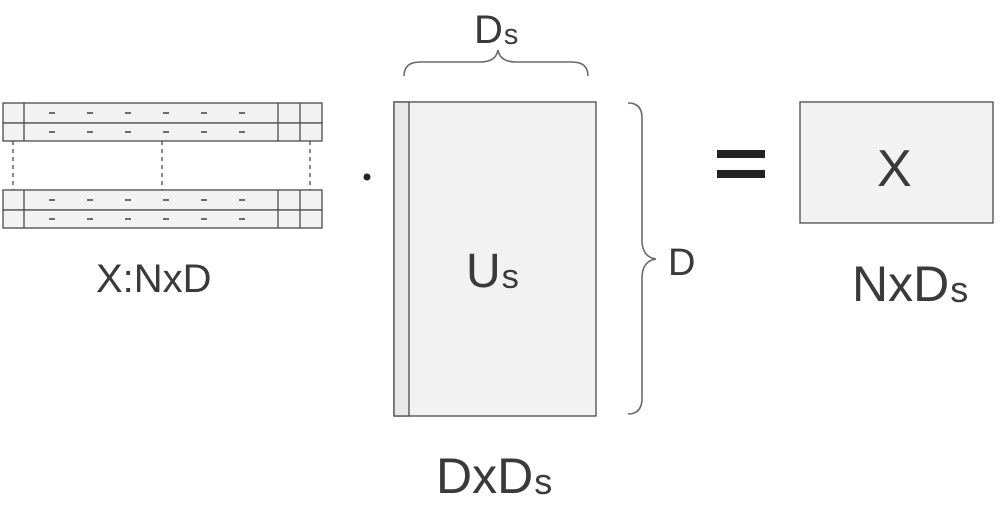 The width and height of the screenshot is (1000, 506). Describe the element at coordinates (401, 259) in the screenshot. I see `us-matrix-column` at that location.